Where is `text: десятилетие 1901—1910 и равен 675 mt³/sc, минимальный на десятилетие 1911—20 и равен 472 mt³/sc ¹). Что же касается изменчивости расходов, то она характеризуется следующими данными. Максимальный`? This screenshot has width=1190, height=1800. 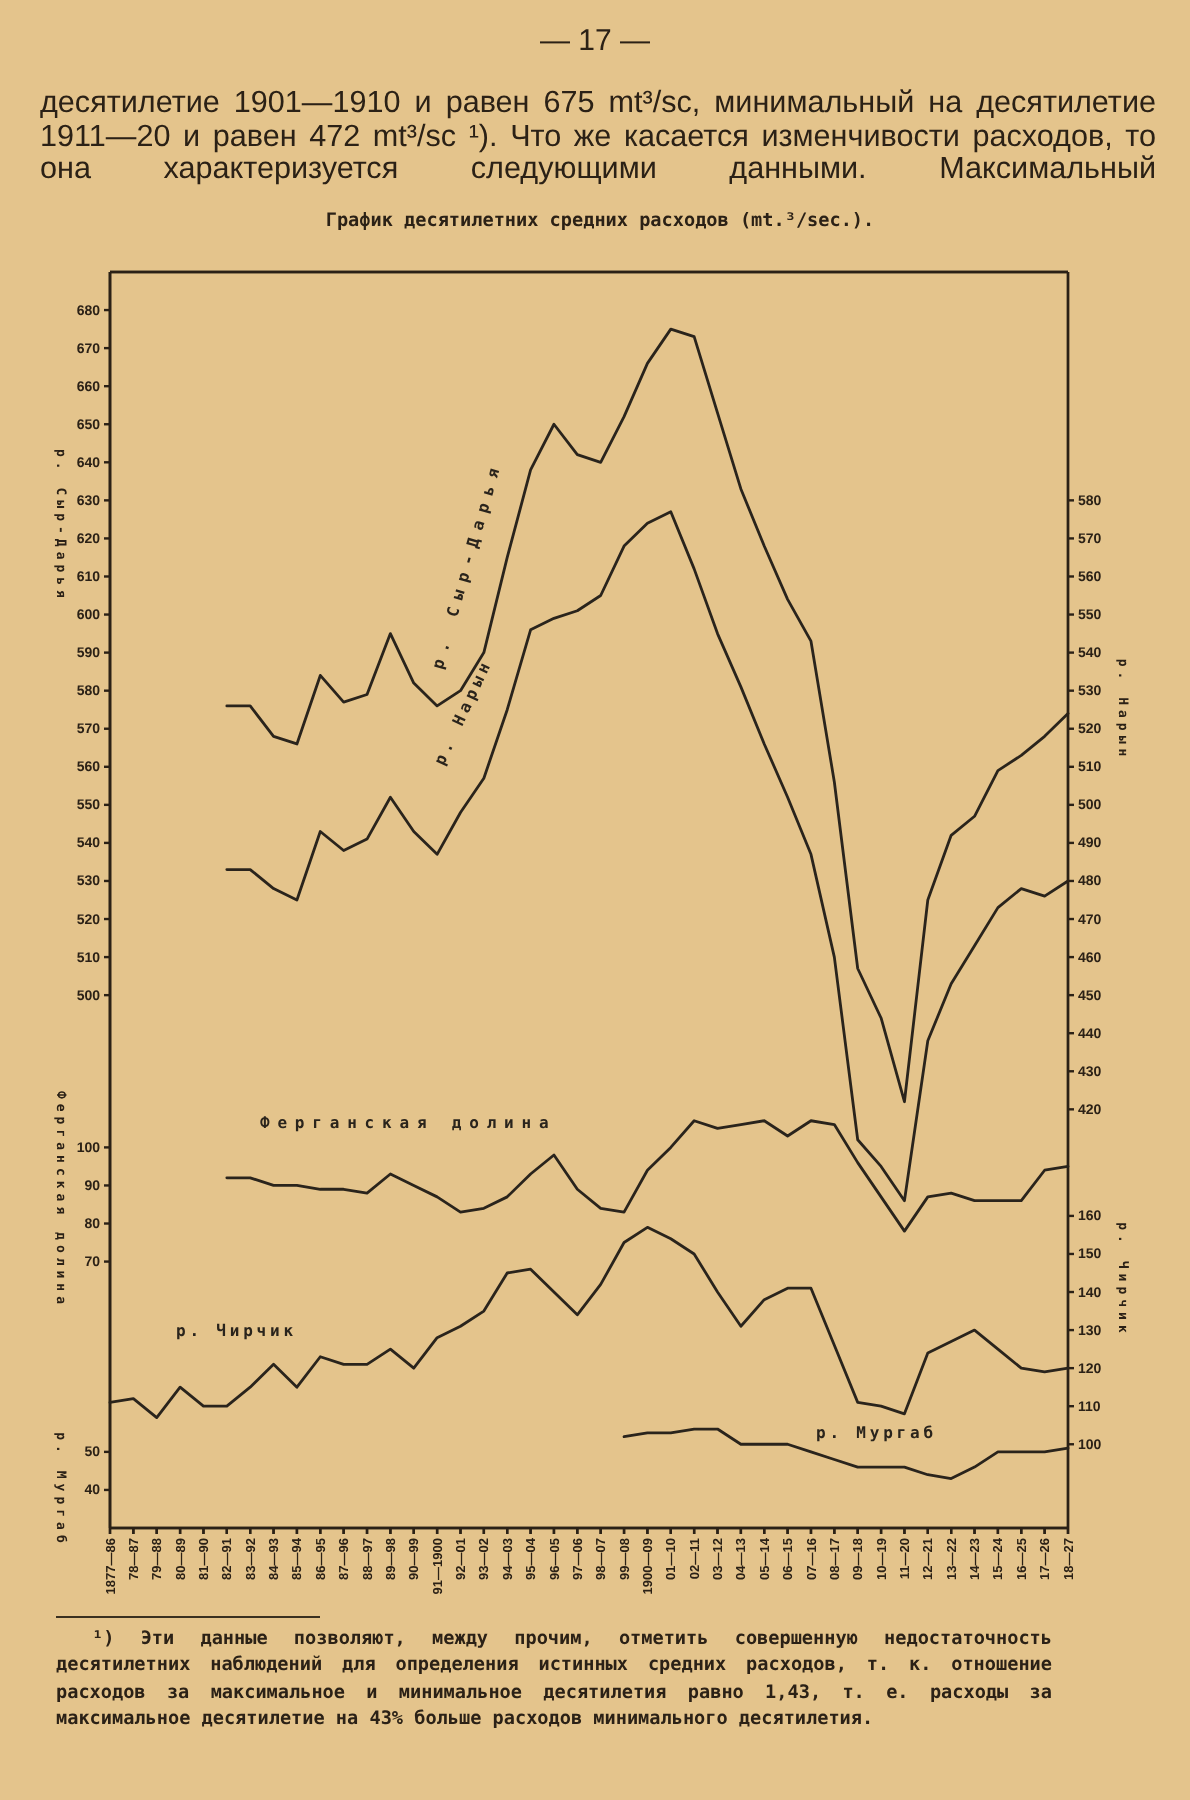
text: десятилетие 1901—1910 и равен 675 mt³/sc, минимальный на десятилетие 1911—20 и равен 472 mt³/sc ¹). Что же касается изменчивости расходов, то она характеризуется следующими данными. Максимальный is located at coordinates (598, 137).